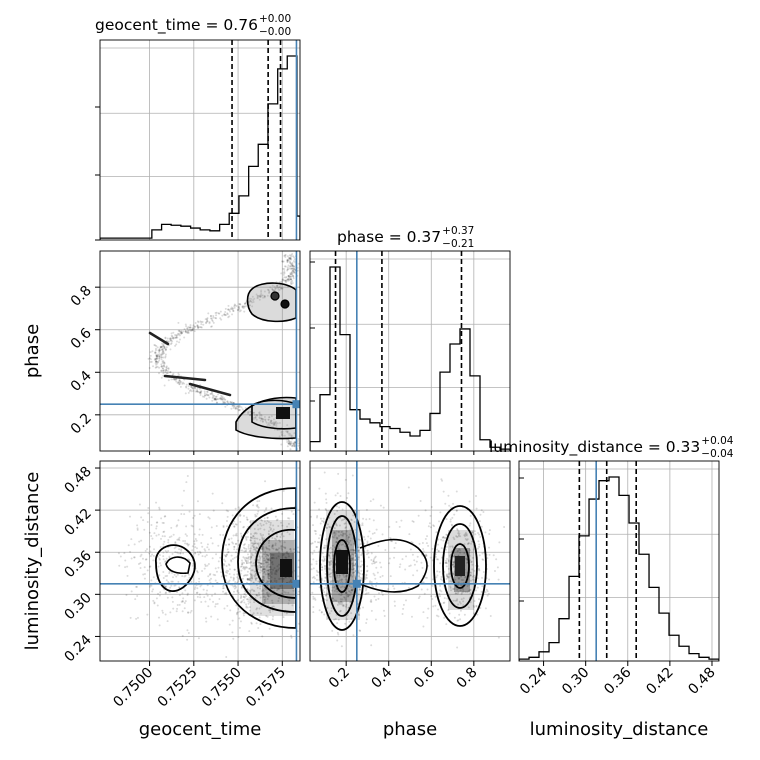  What do you see at coordinates (222, 688) in the screenshot?
I see `x-tick-label: 0.7550` at bounding box center [222, 688].